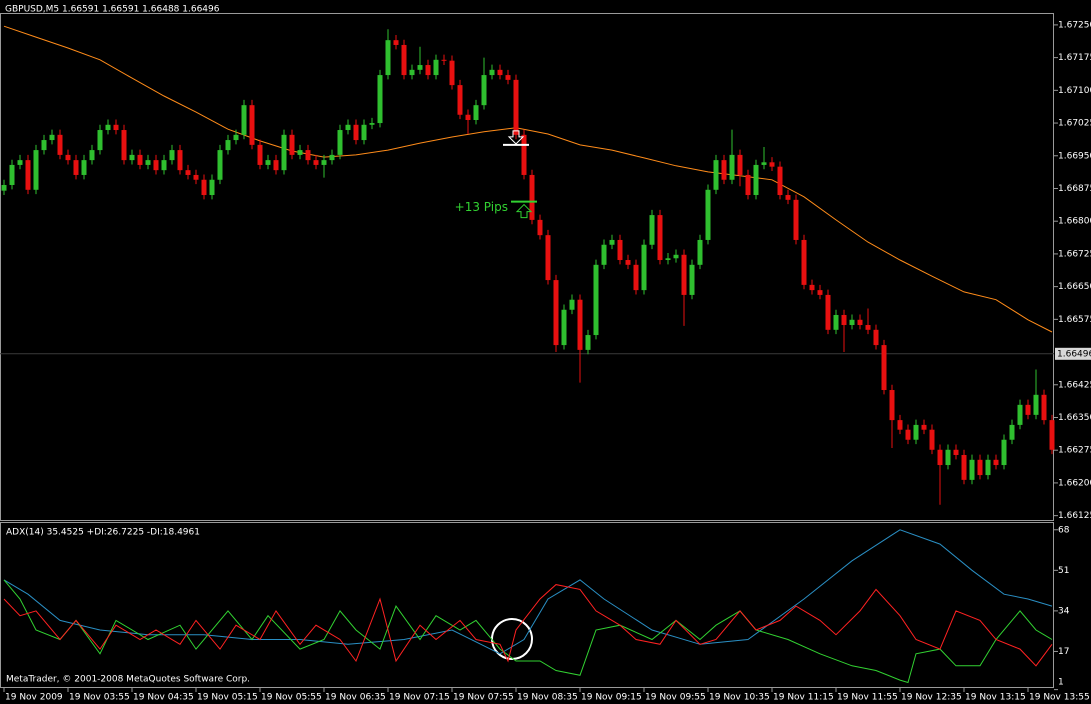 This screenshot has width=1091, height=704. I want to click on y-tick-label: 1.66875, so click(1074, 189).